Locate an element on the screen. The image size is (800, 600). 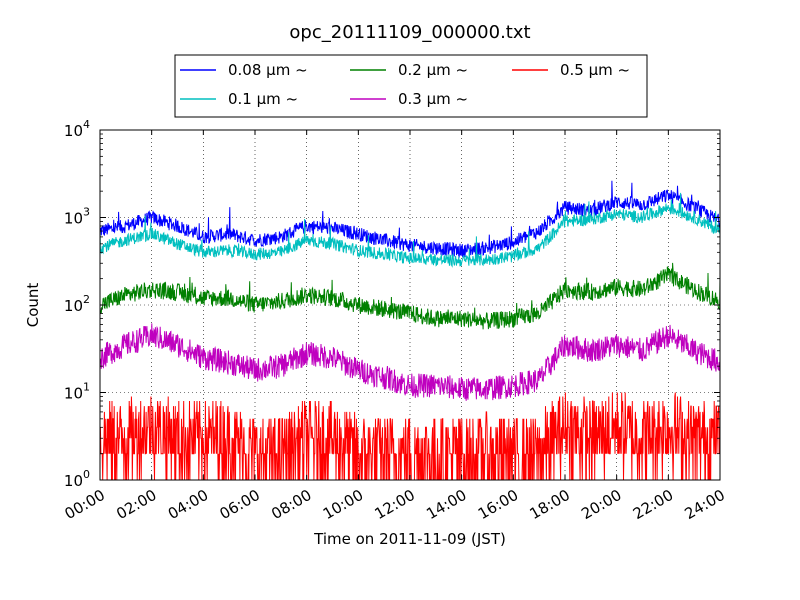
y-tick-label: 10⁴ is located at coordinates (77, 129).